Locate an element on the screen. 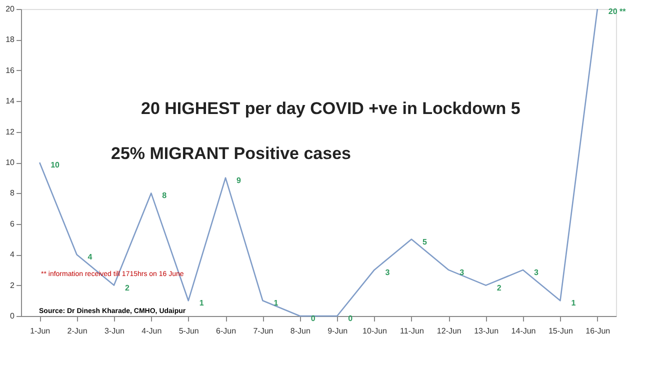  y-tick-label: 20 is located at coordinates (11, 9).